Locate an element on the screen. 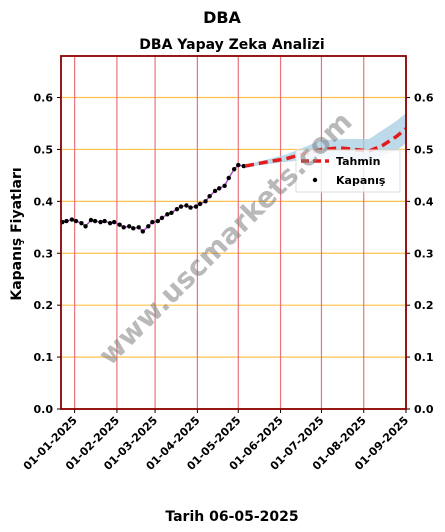  y-tick-label-right: 0.0 is located at coordinates (424, 409).